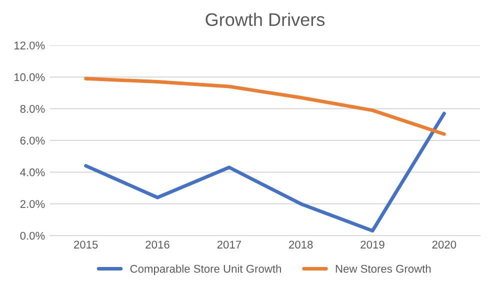 The width and height of the screenshot is (500, 302). What do you see at coordinates (32, 140) in the screenshot?
I see `y-tick-label: 6.0%` at bounding box center [32, 140].